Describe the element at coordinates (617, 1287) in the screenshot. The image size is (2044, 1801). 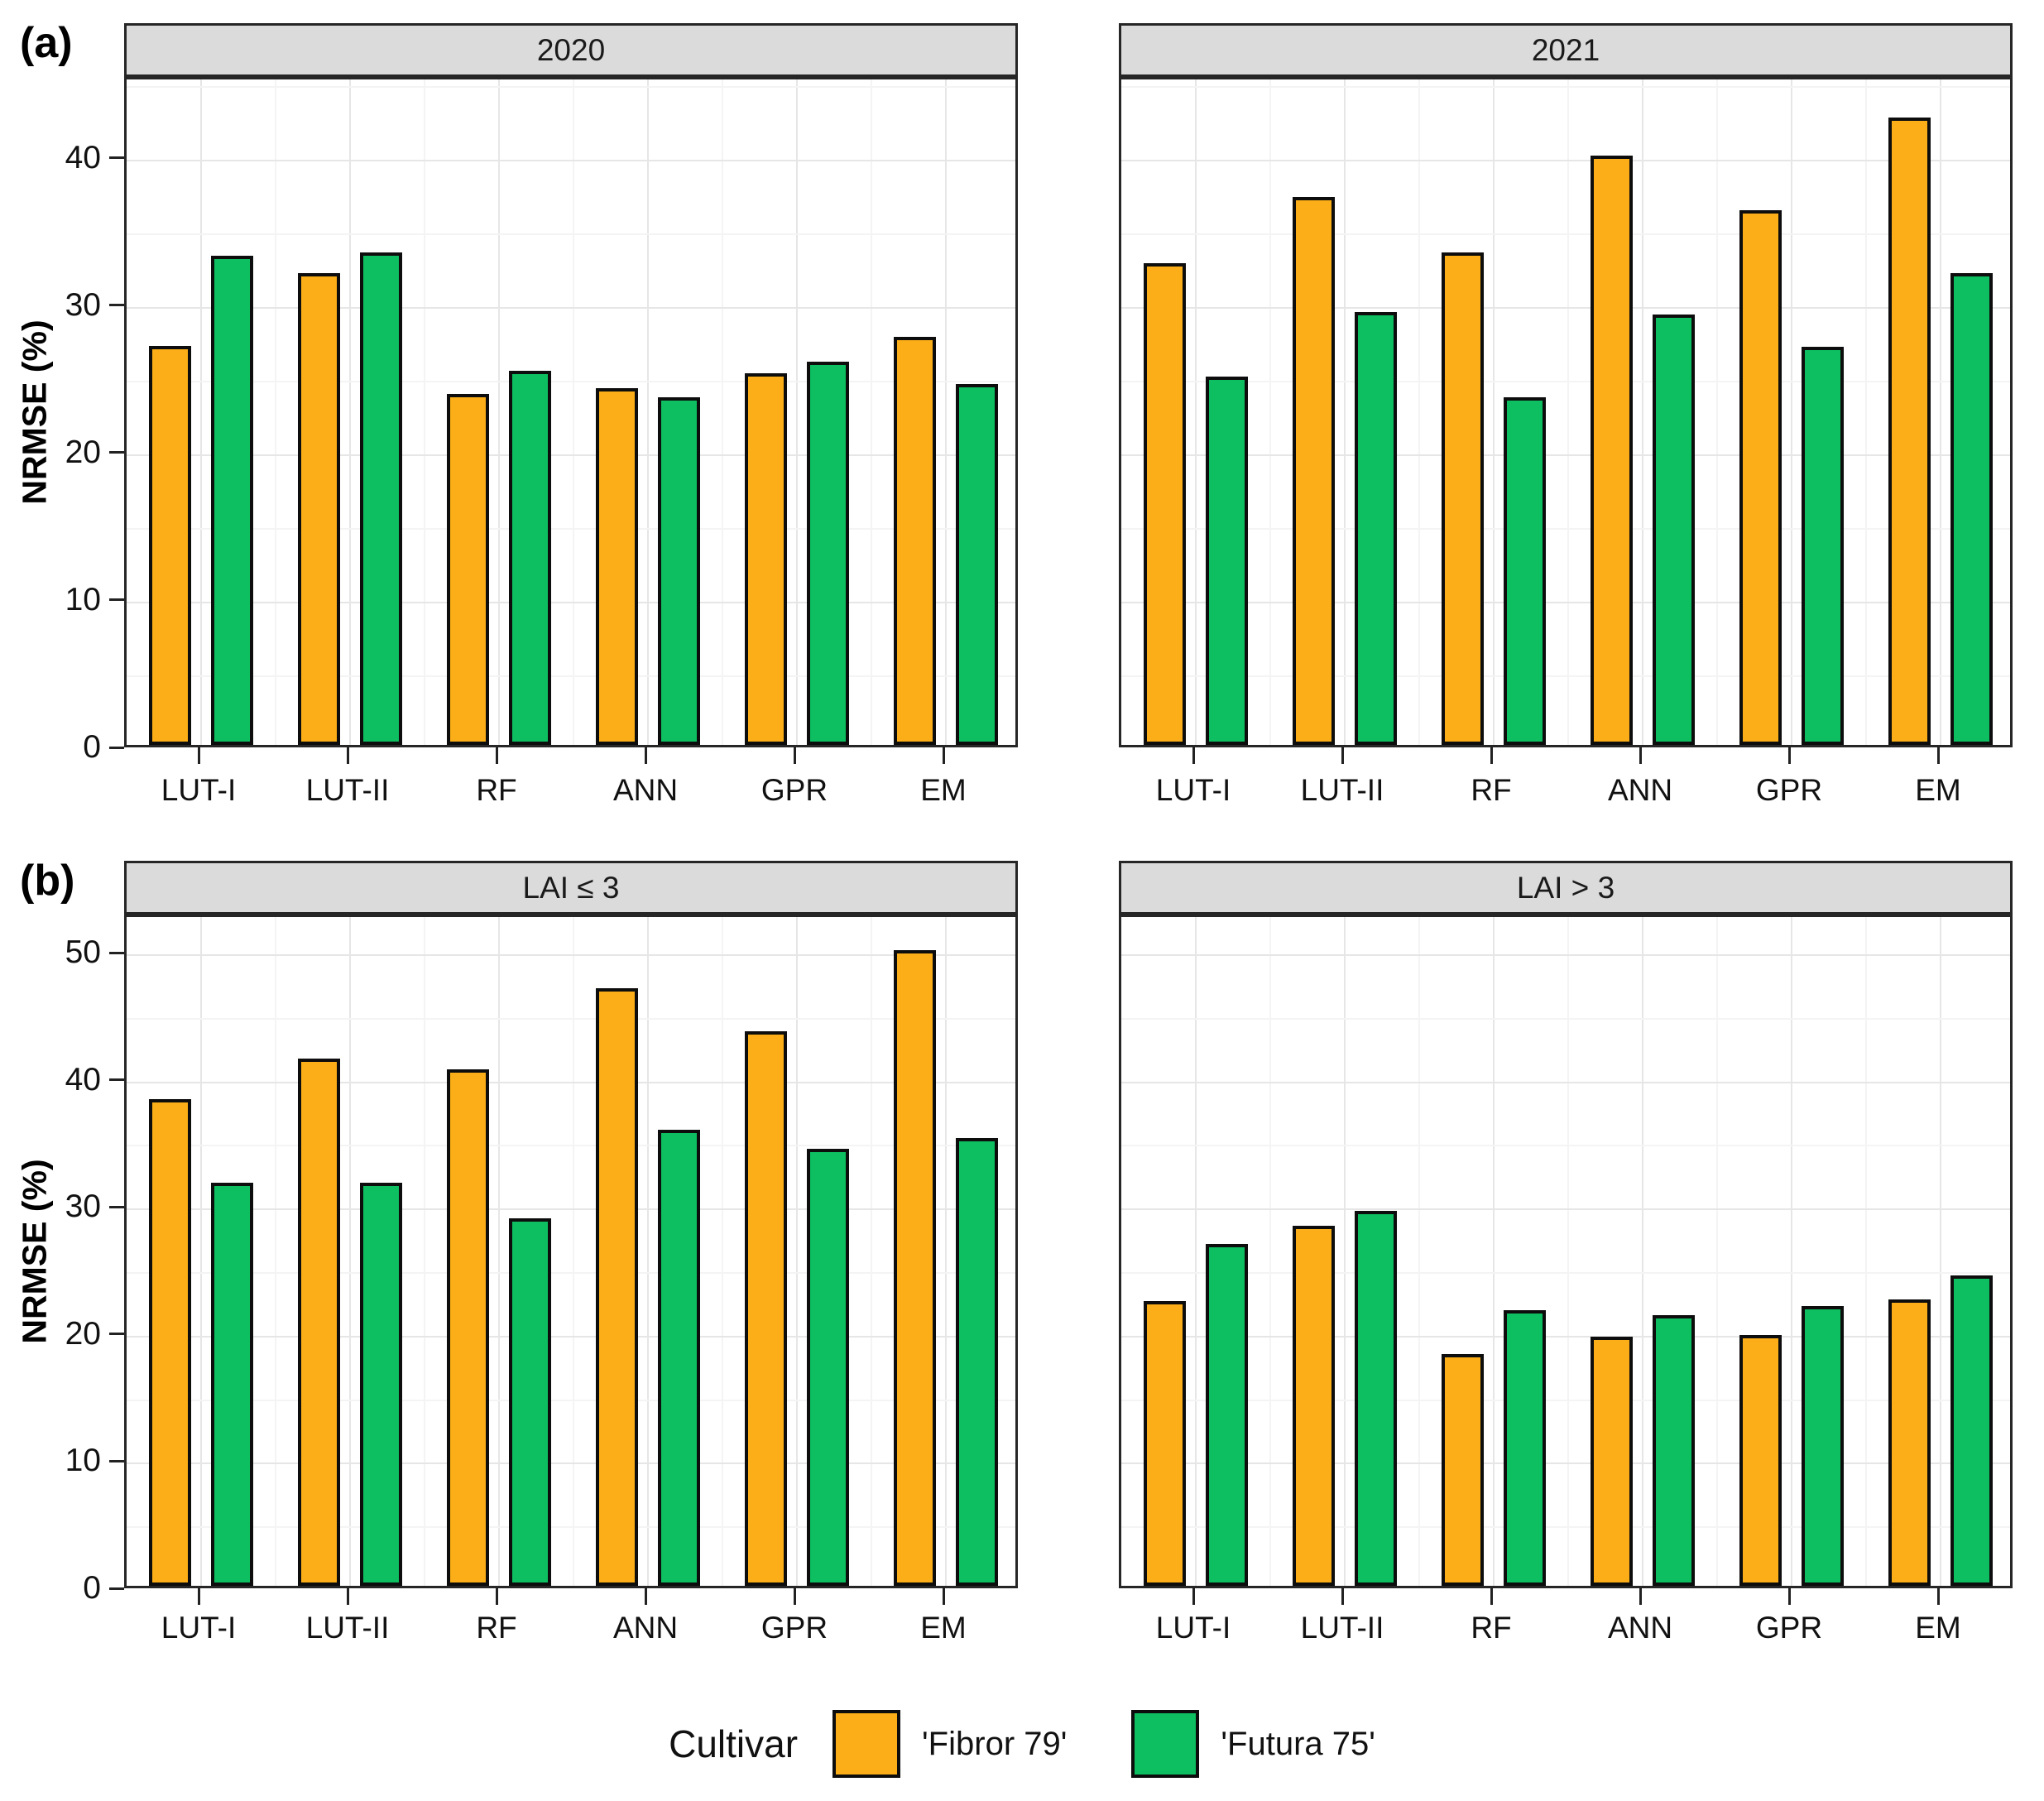
I see `bar-LAI ≤ 3-ANN-'Fibror 79'` at that location.